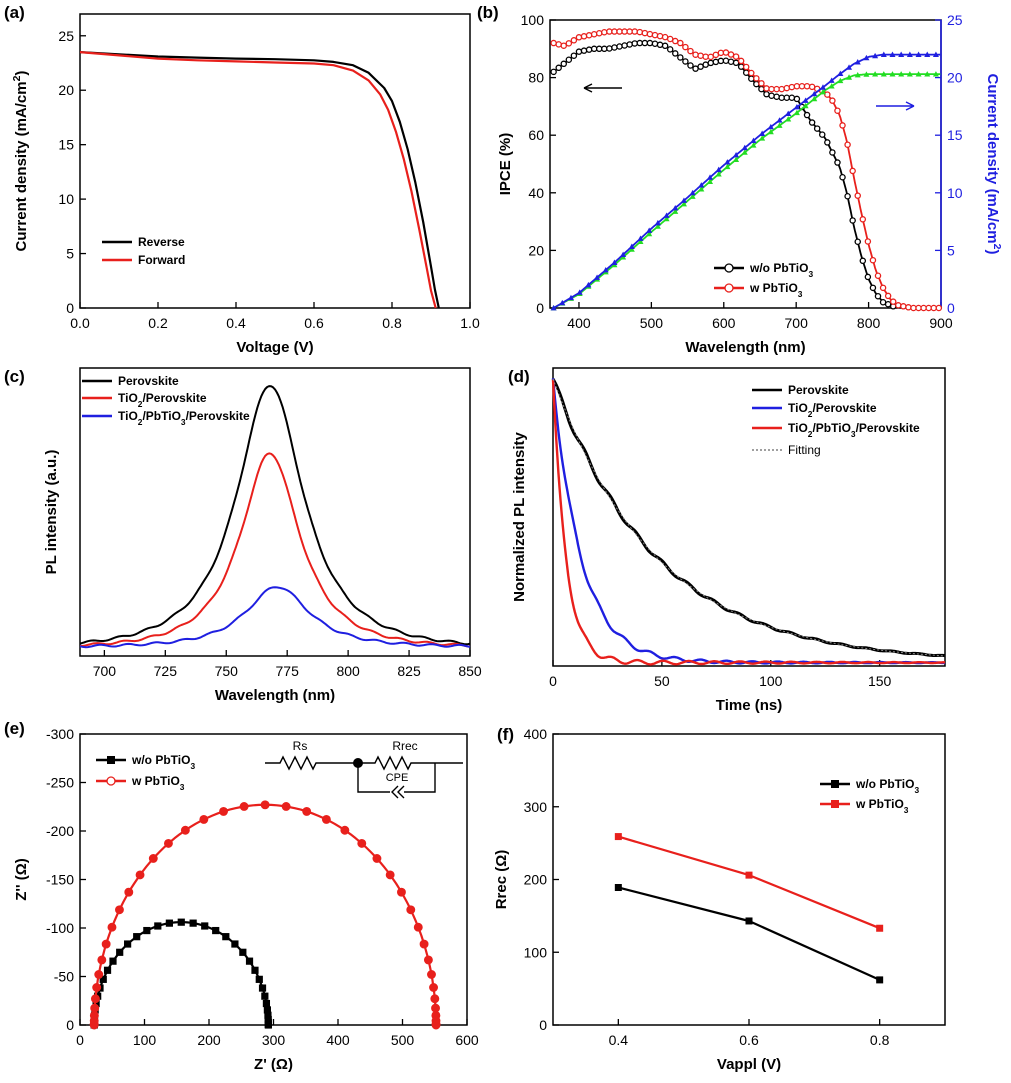 The height and width of the screenshot is (1083, 1011). Describe the element at coordinates (543, 1025) in the screenshot. I see `y-tick-label: 0` at that location.